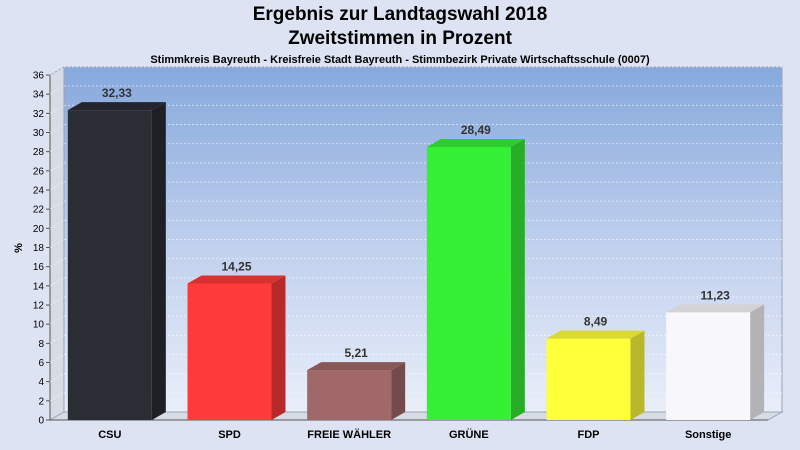 The image size is (800, 450). What do you see at coordinates (469, 434) in the screenshot?
I see `category-label: GRÜNE` at bounding box center [469, 434].